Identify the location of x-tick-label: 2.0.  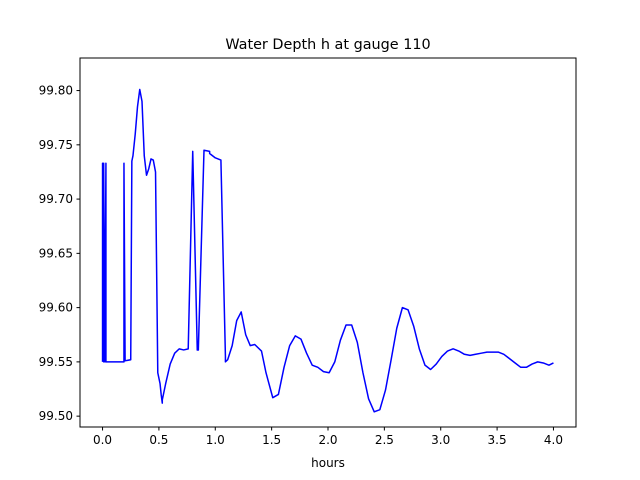
(327, 440).